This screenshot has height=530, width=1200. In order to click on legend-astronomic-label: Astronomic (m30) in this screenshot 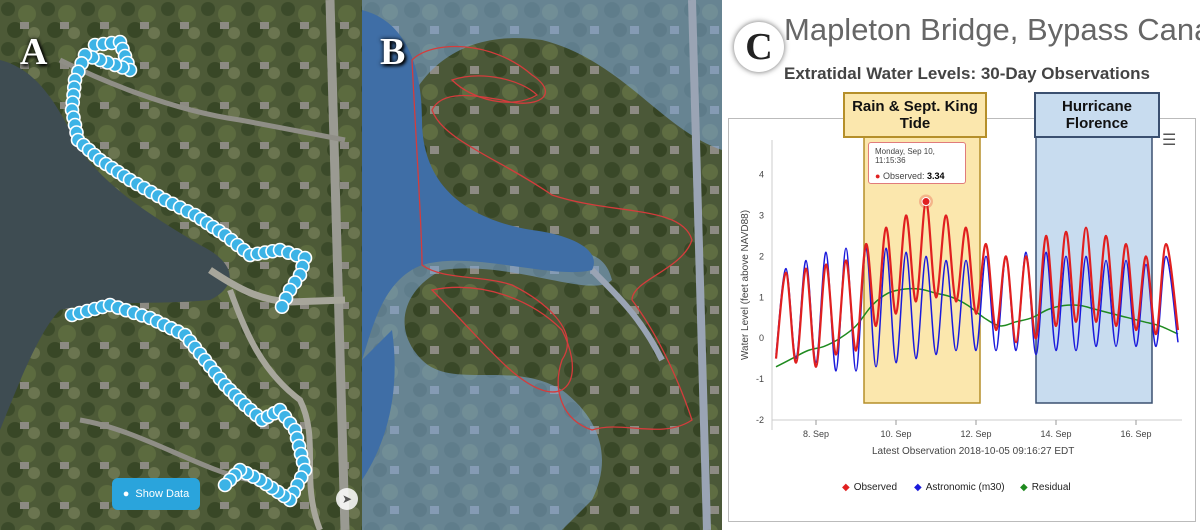, I will do `click(965, 487)`.